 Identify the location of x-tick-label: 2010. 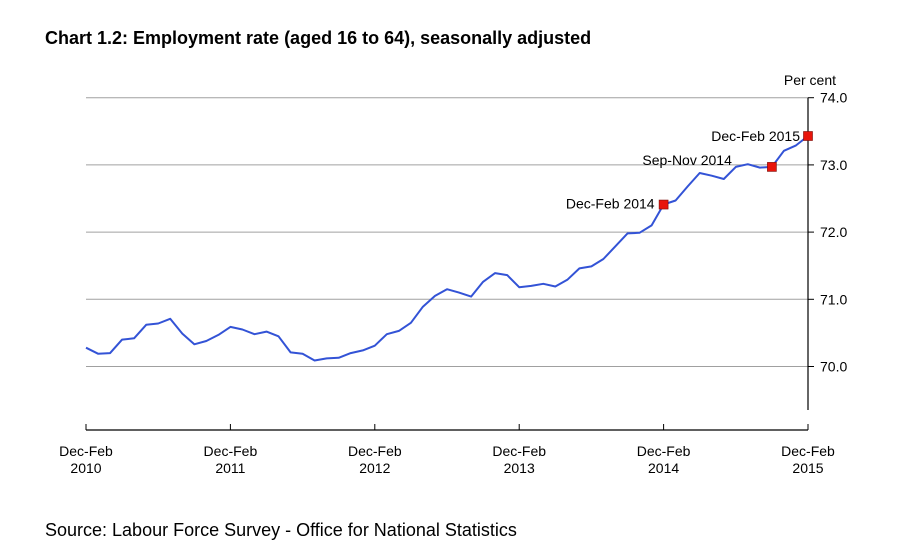
(85, 468).